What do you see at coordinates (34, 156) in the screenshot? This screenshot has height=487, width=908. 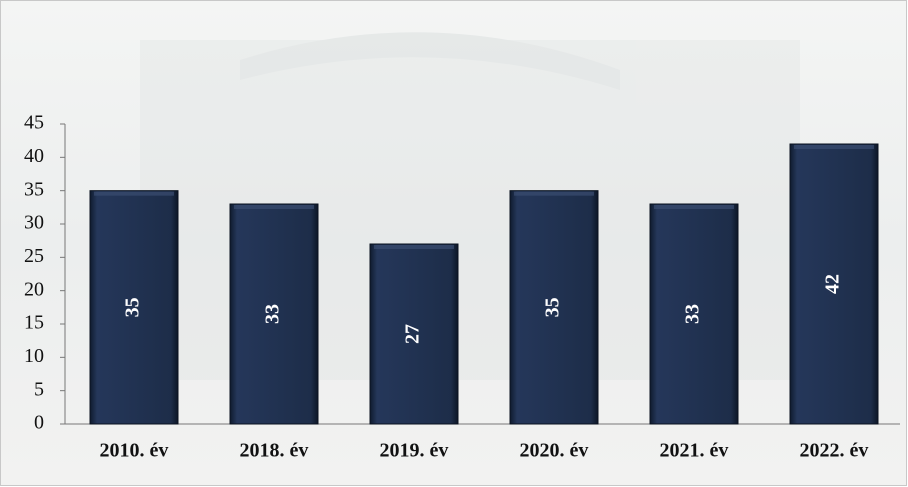 I see `y-tick-label: 40` at bounding box center [34, 156].